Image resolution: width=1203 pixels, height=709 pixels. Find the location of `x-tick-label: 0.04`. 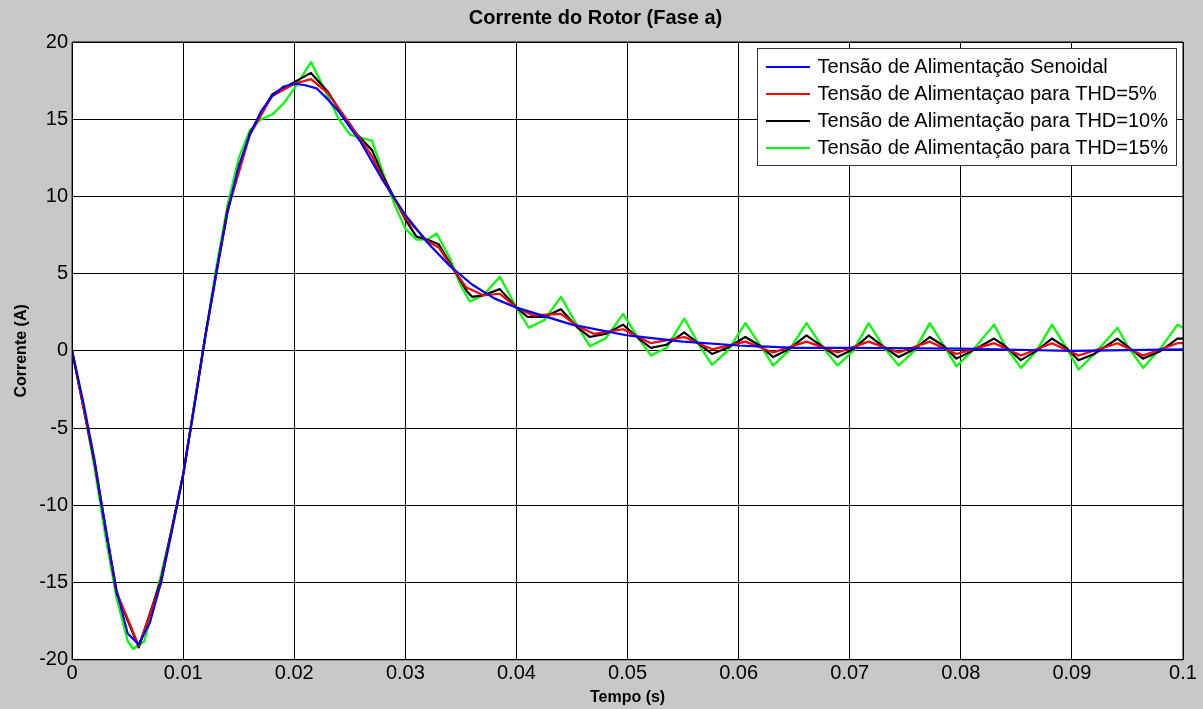

x-tick-label: 0.04 is located at coordinates (516, 672).